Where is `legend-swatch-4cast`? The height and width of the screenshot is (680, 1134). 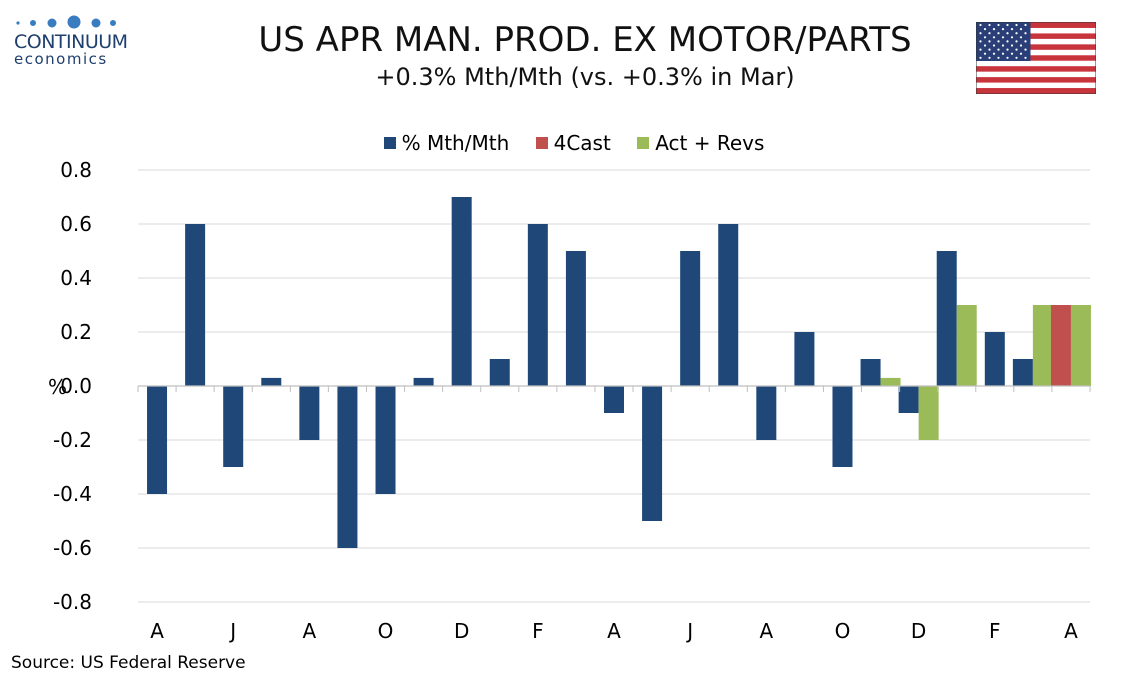 legend-swatch-4cast is located at coordinates (541, 143).